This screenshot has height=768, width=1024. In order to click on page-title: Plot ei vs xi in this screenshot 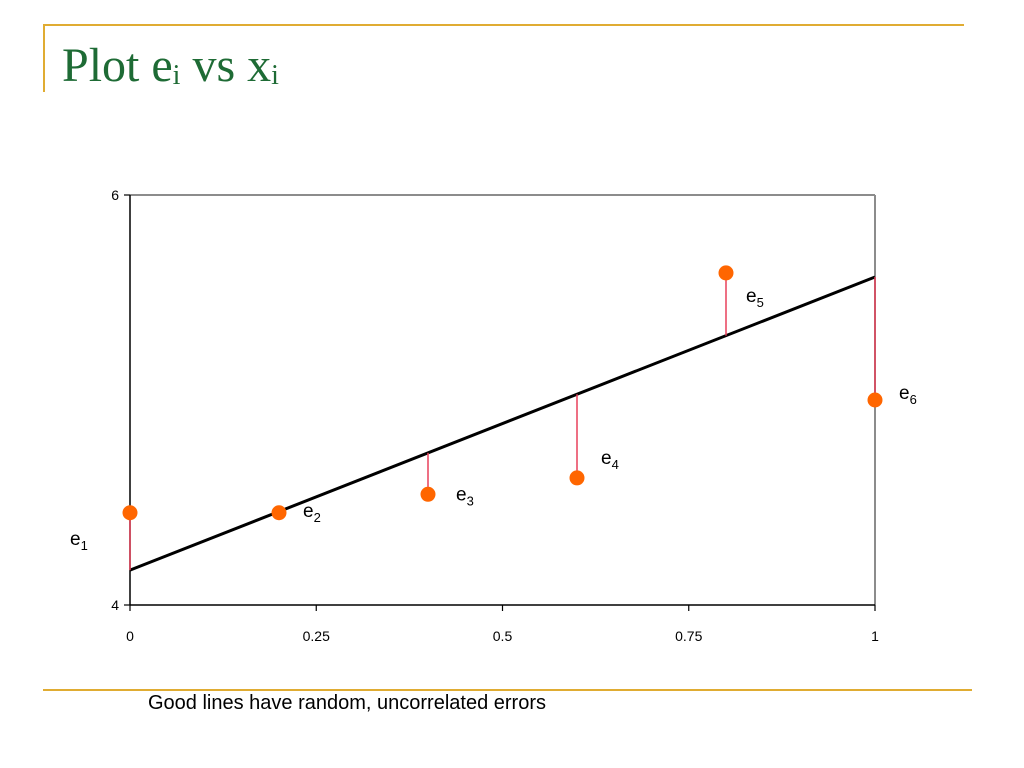, I will do `click(170, 66)`.